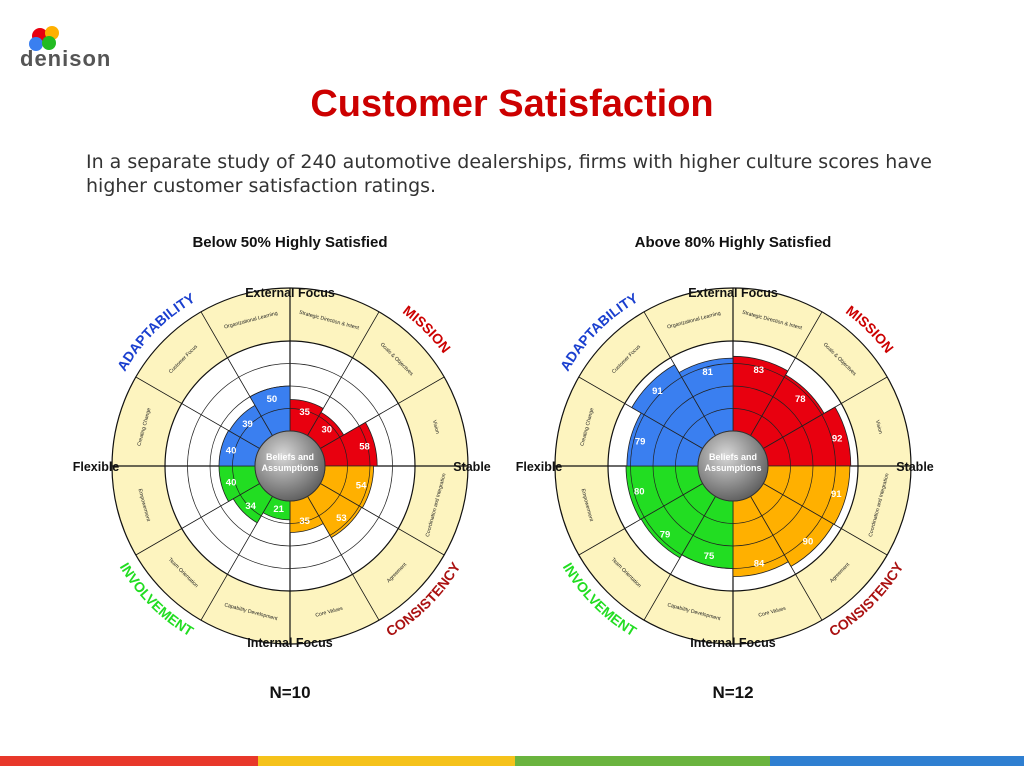 Image resolution: width=1024 pixels, height=768 pixels. What do you see at coordinates (709, 556) in the screenshot?
I see `value-label: 75` at bounding box center [709, 556].